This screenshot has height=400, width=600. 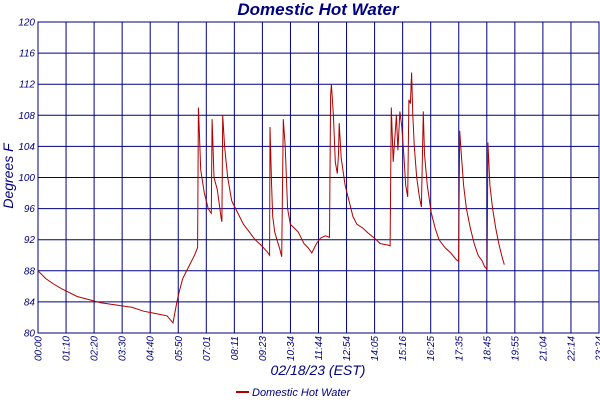 I want to click on y-tick-label: 112, so click(x=27, y=85).